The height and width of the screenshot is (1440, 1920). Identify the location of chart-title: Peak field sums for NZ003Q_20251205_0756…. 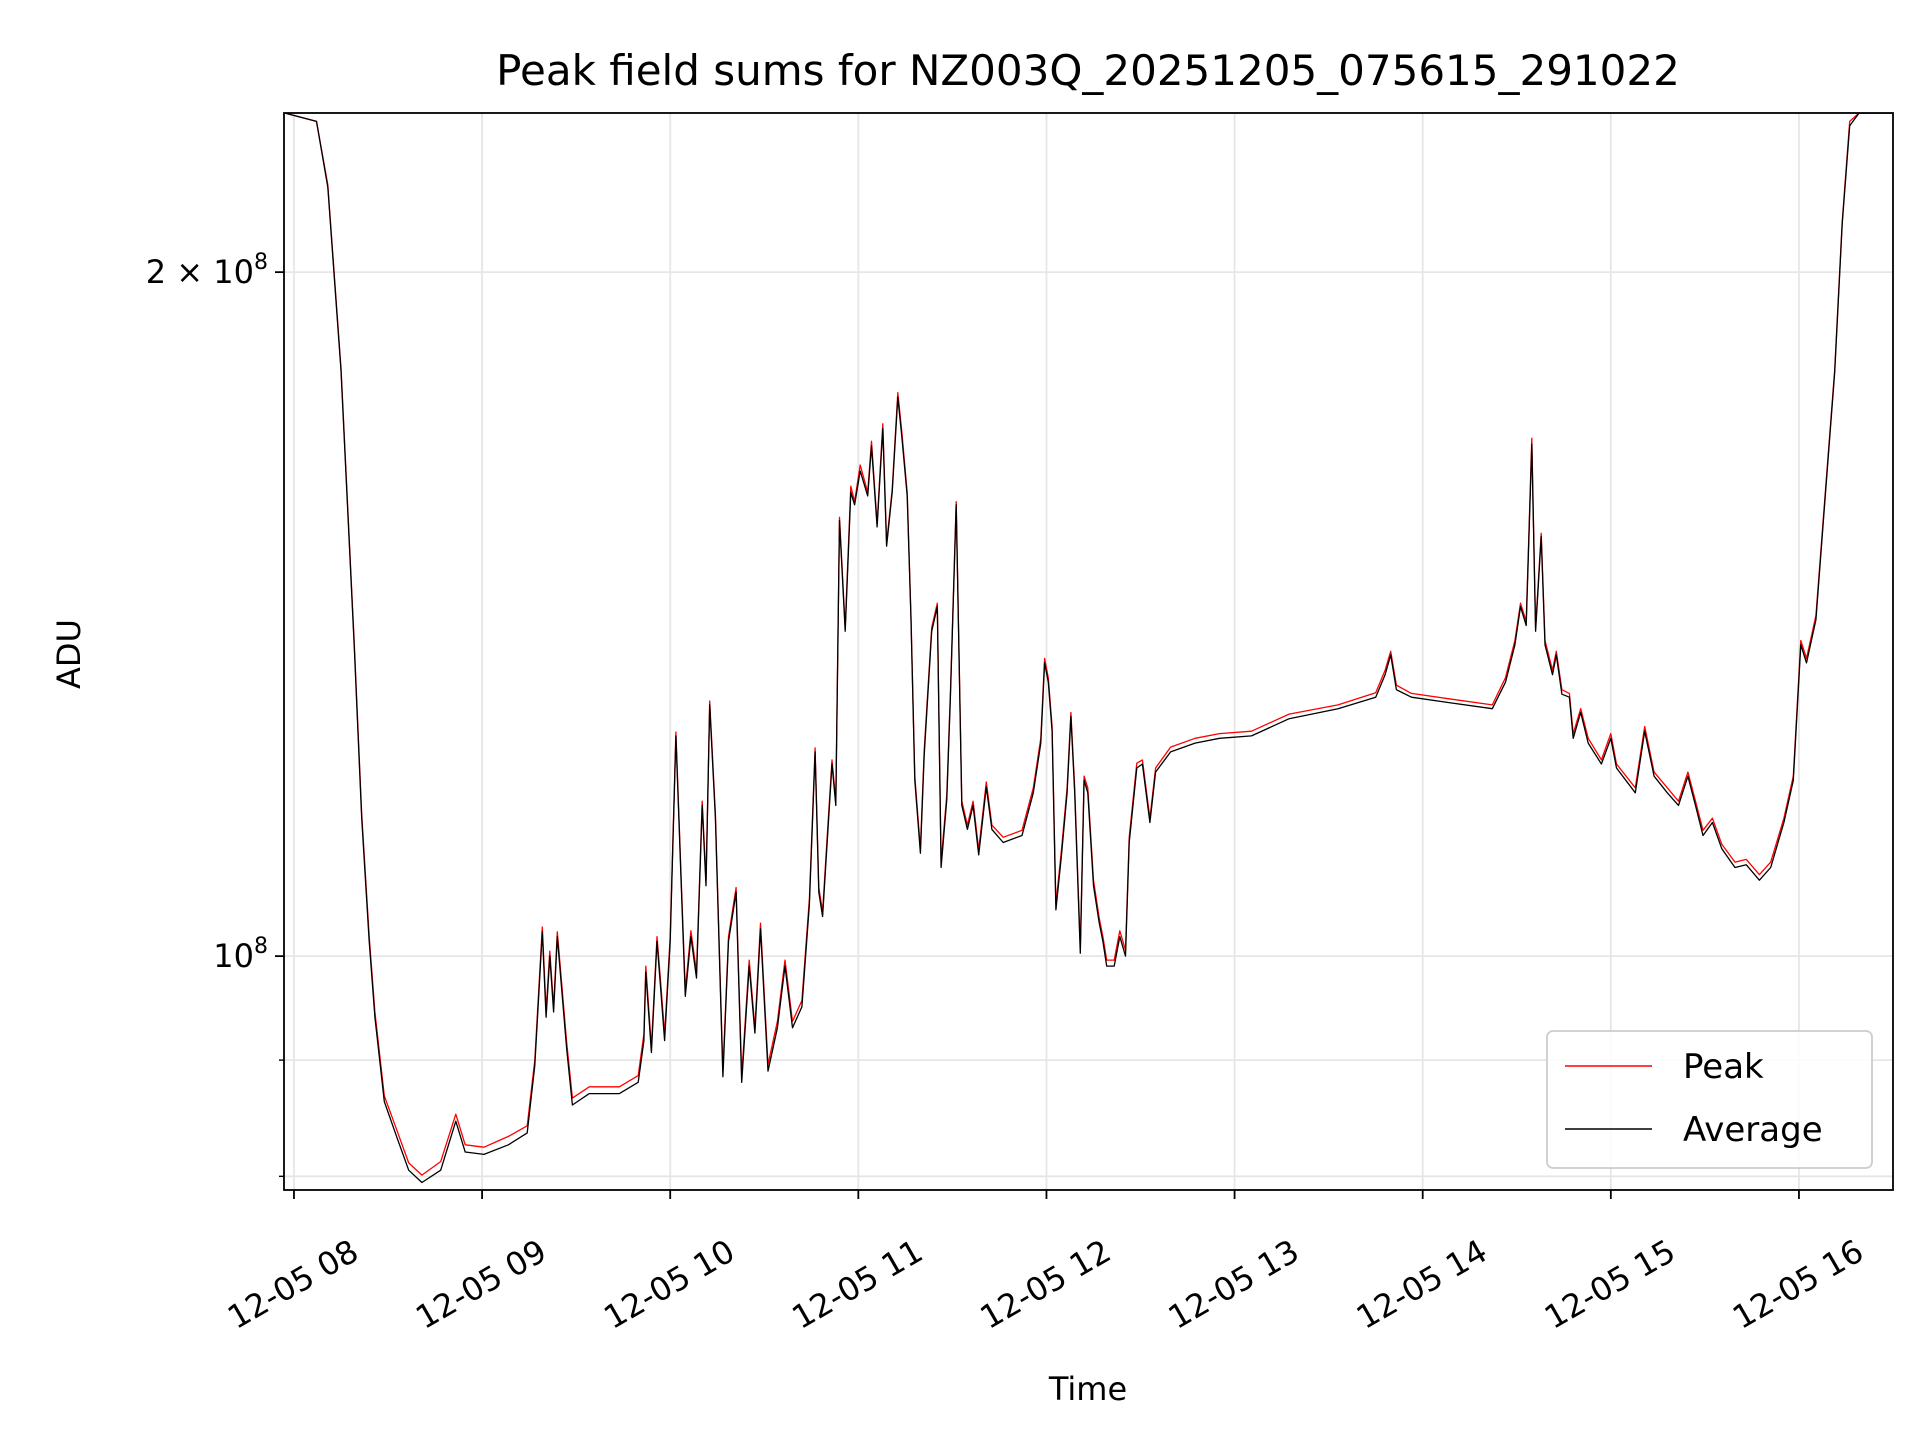
(1088, 70).